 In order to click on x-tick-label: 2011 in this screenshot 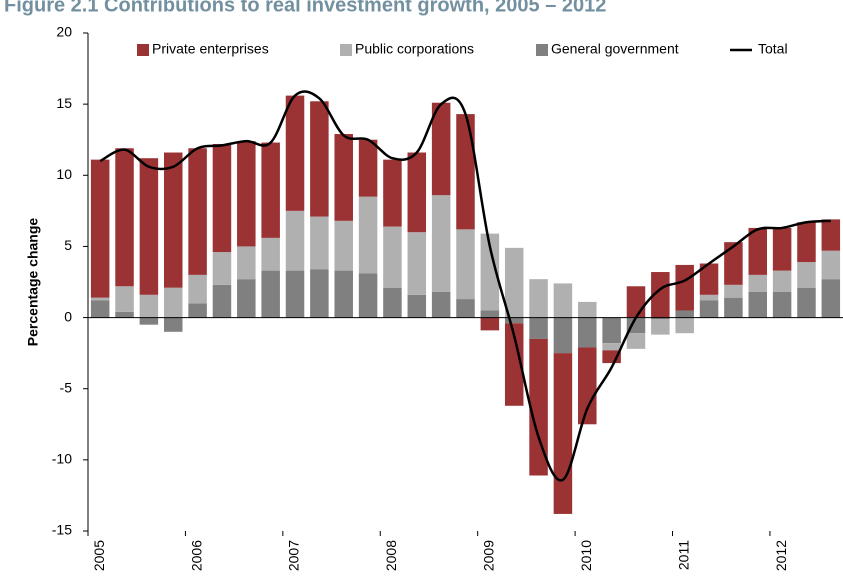, I will do `click(683, 555)`.